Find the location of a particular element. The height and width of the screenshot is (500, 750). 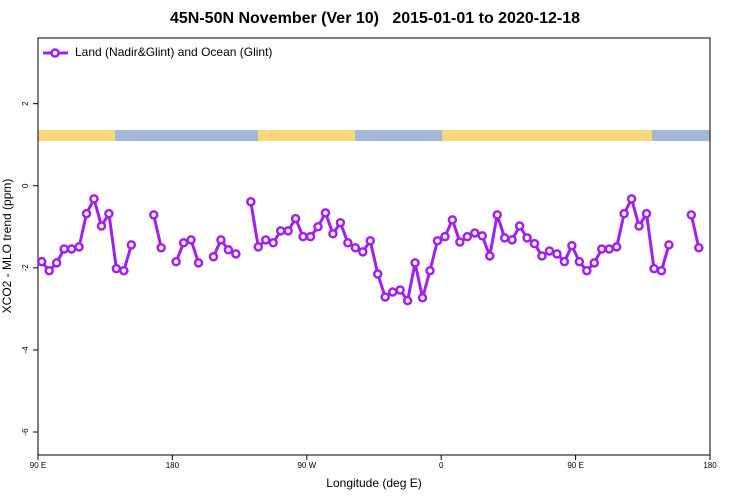

x-tick-label: 90 W is located at coordinates (306, 465).